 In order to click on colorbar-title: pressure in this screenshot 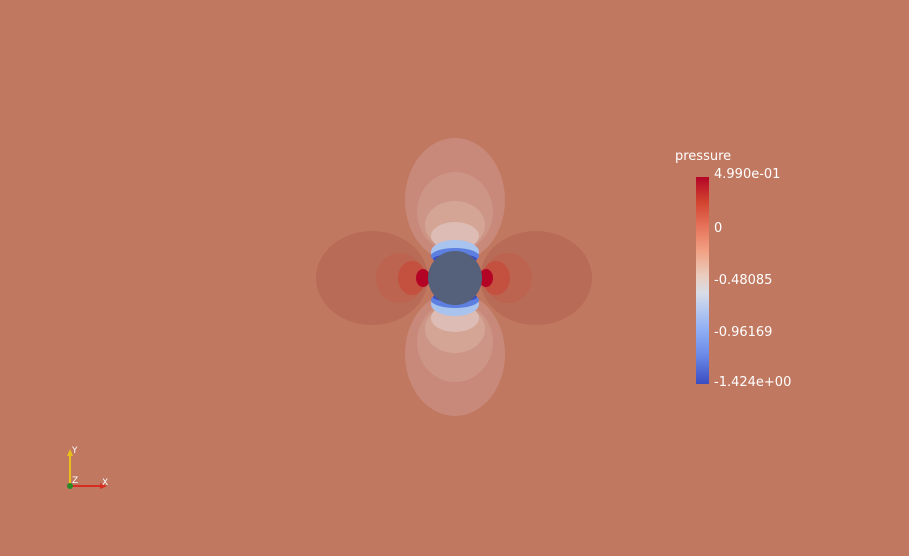, I will do `click(703, 156)`.